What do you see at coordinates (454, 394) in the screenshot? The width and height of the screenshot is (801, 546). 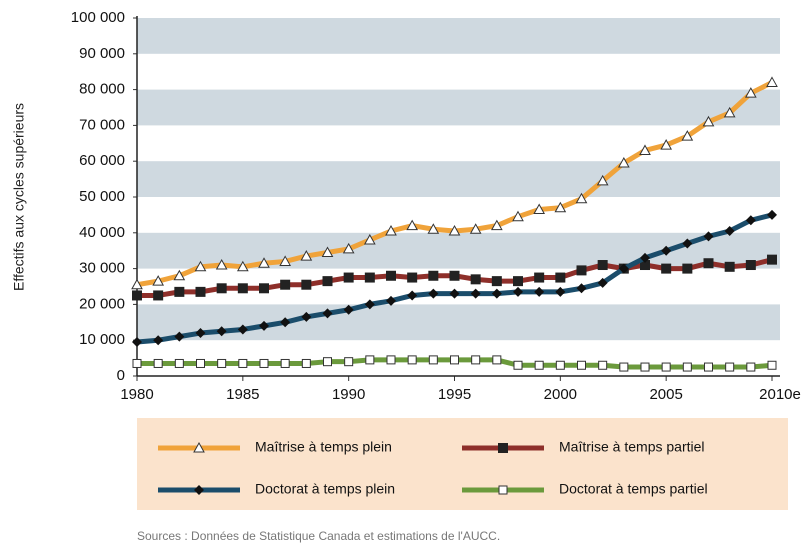 I see `x-tick-label: 1995` at bounding box center [454, 394].